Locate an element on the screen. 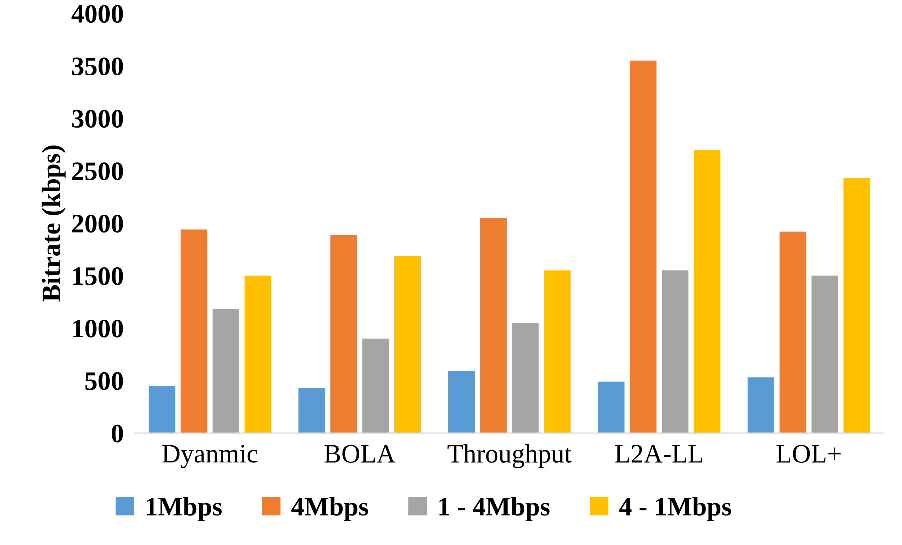  y-tick-label: 4000 is located at coordinates (98, 14).